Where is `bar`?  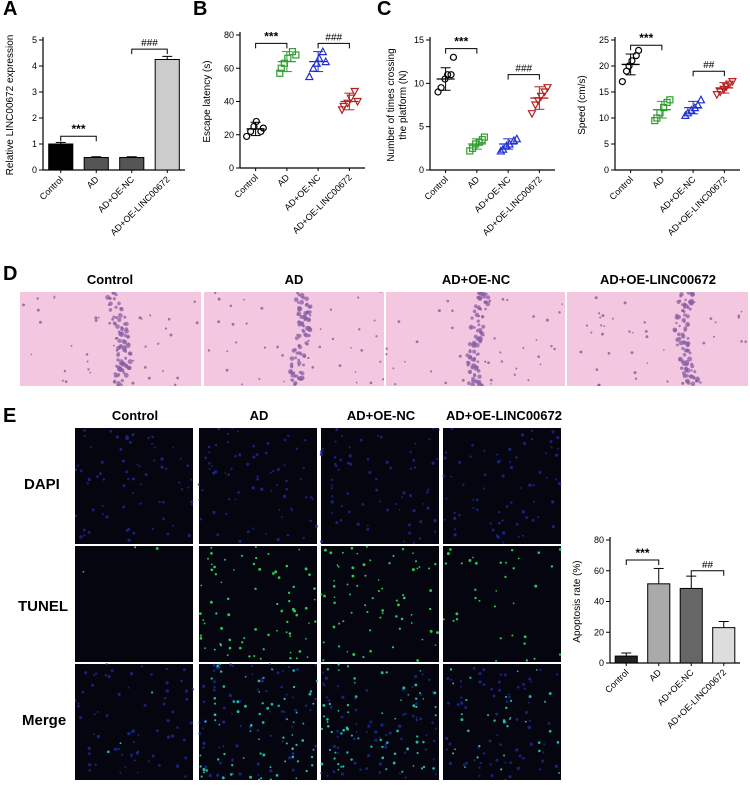 bar is located at coordinates (724, 645).